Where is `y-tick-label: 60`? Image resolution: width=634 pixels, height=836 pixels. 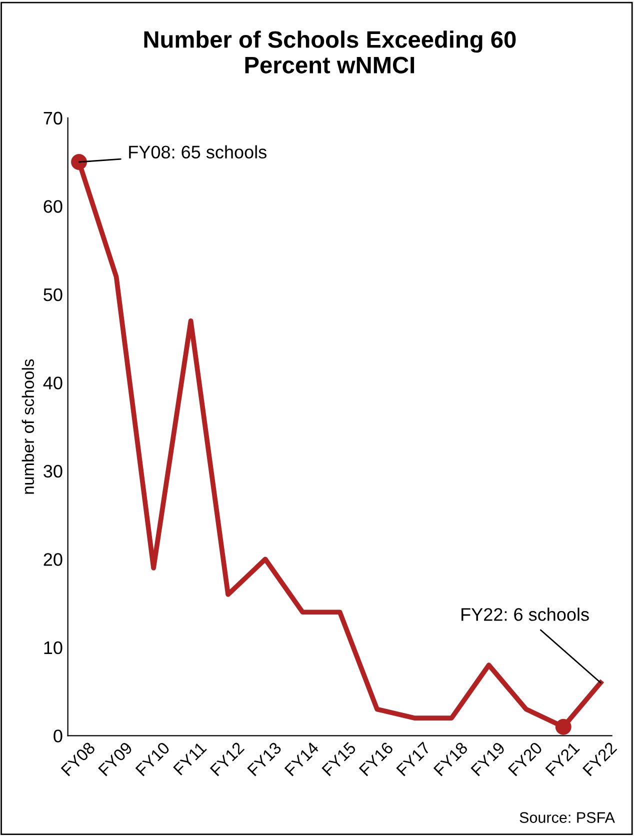
y-tick-label: 60 is located at coordinates (53, 206).